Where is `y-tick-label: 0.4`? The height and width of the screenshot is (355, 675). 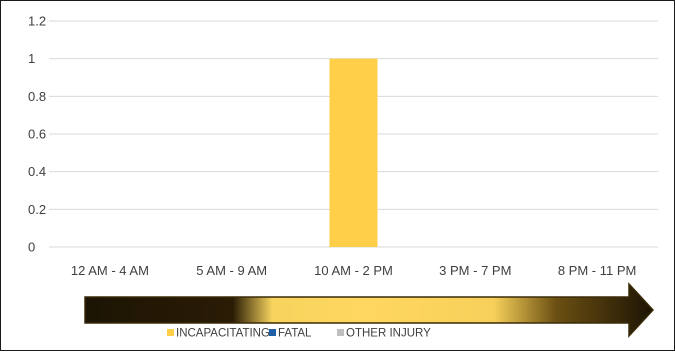
y-tick-label: 0.4 is located at coordinates (37, 171).